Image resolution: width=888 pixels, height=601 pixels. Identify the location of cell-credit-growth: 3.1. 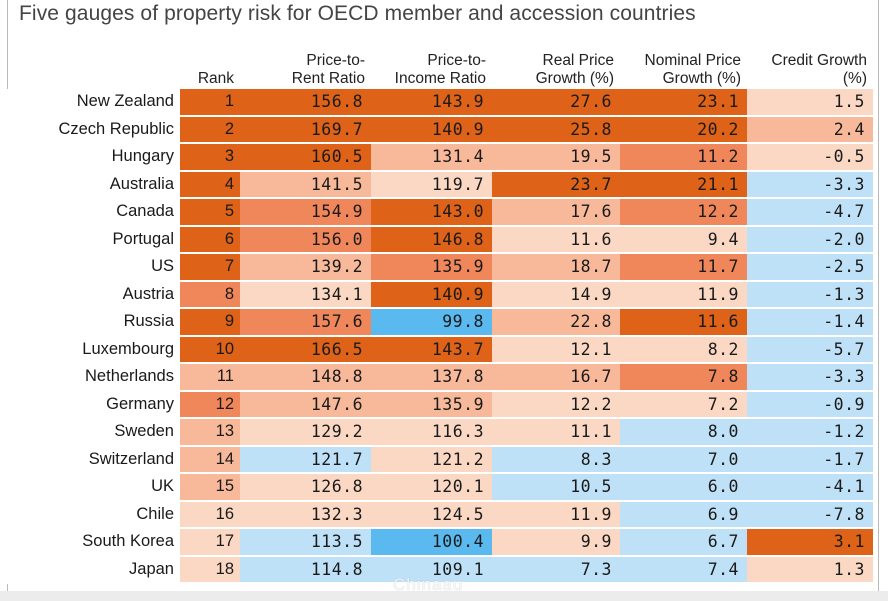
(810, 542).